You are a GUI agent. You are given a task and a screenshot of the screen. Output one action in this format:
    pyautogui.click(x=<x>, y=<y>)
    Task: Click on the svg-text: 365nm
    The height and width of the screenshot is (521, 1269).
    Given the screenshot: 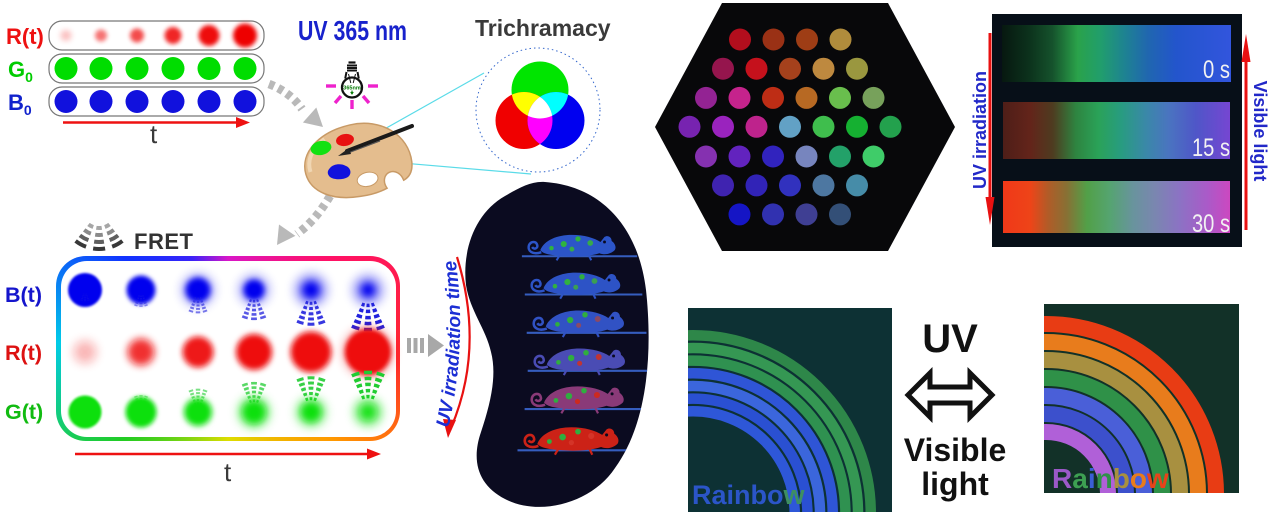 What is the action you would take?
    pyautogui.click(x=352, y=89)
    